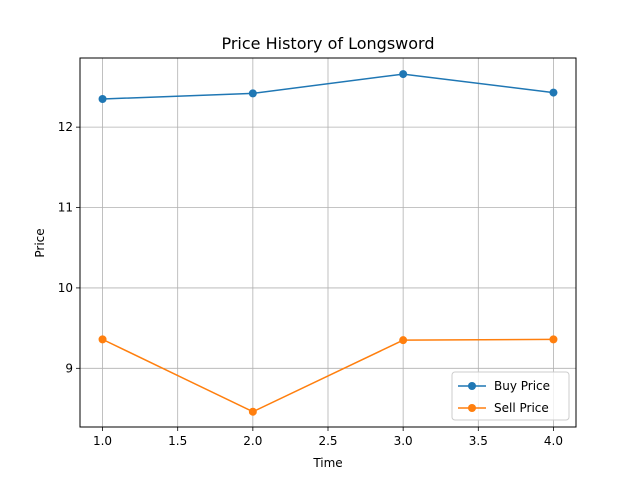 The height and width of the screenshot is (480, 640). I want to click on legend-label-buy-price: Buy Price, so click(522, 386).